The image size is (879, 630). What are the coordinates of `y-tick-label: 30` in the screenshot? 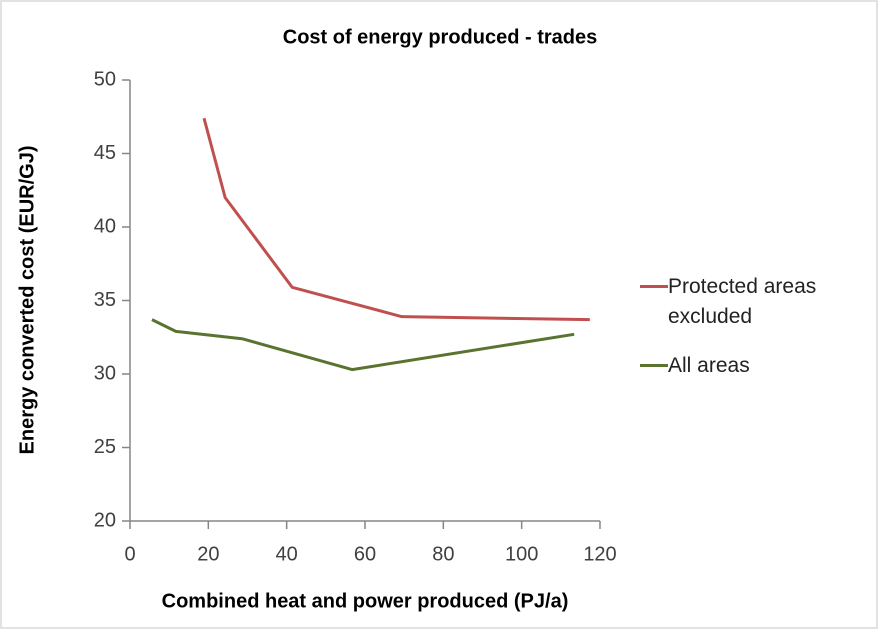 It's located at (105, 373).